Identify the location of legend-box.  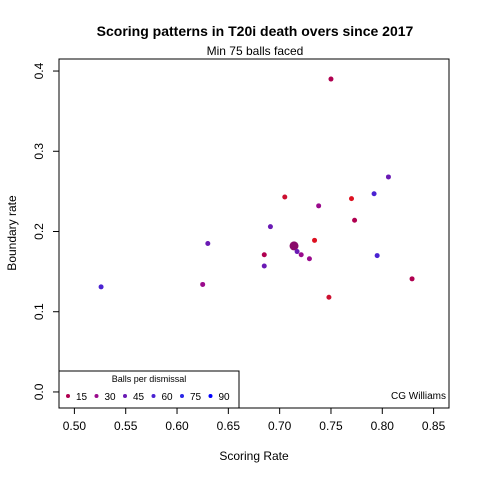
(149, 389).